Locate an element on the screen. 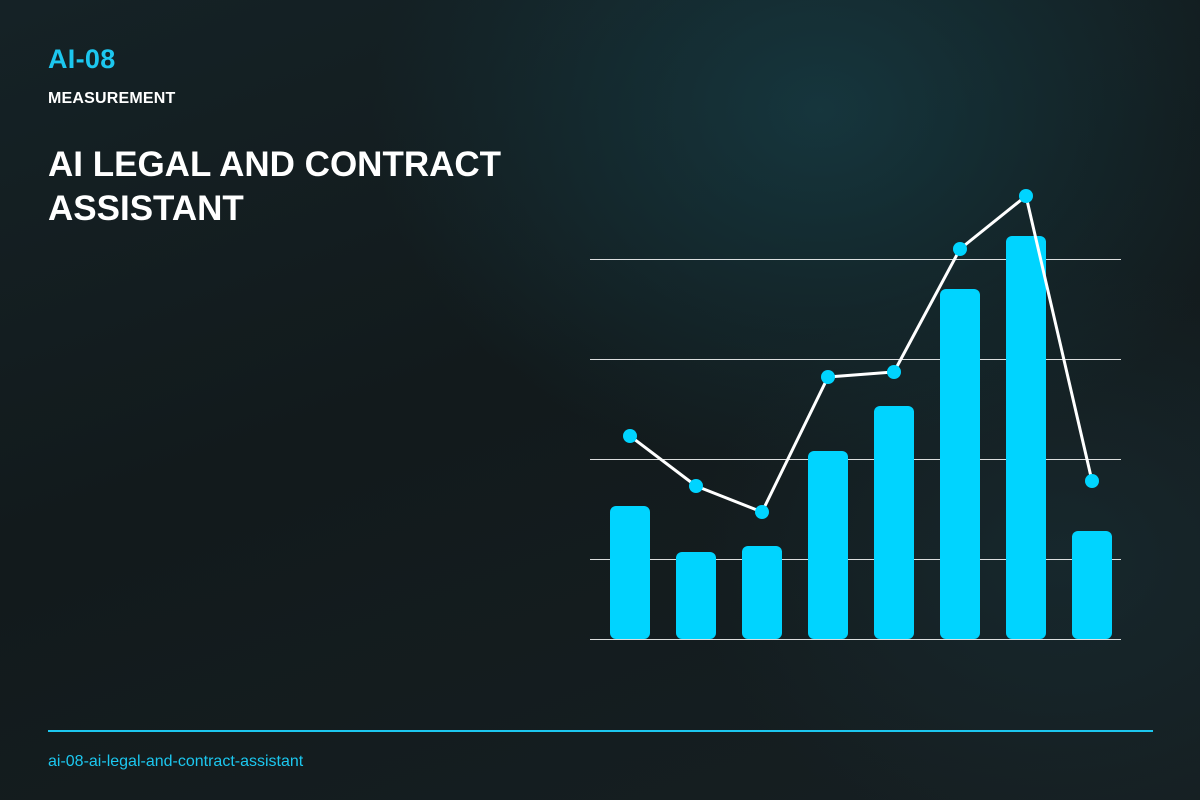  footer-divider is located at coordinates (600, 731).